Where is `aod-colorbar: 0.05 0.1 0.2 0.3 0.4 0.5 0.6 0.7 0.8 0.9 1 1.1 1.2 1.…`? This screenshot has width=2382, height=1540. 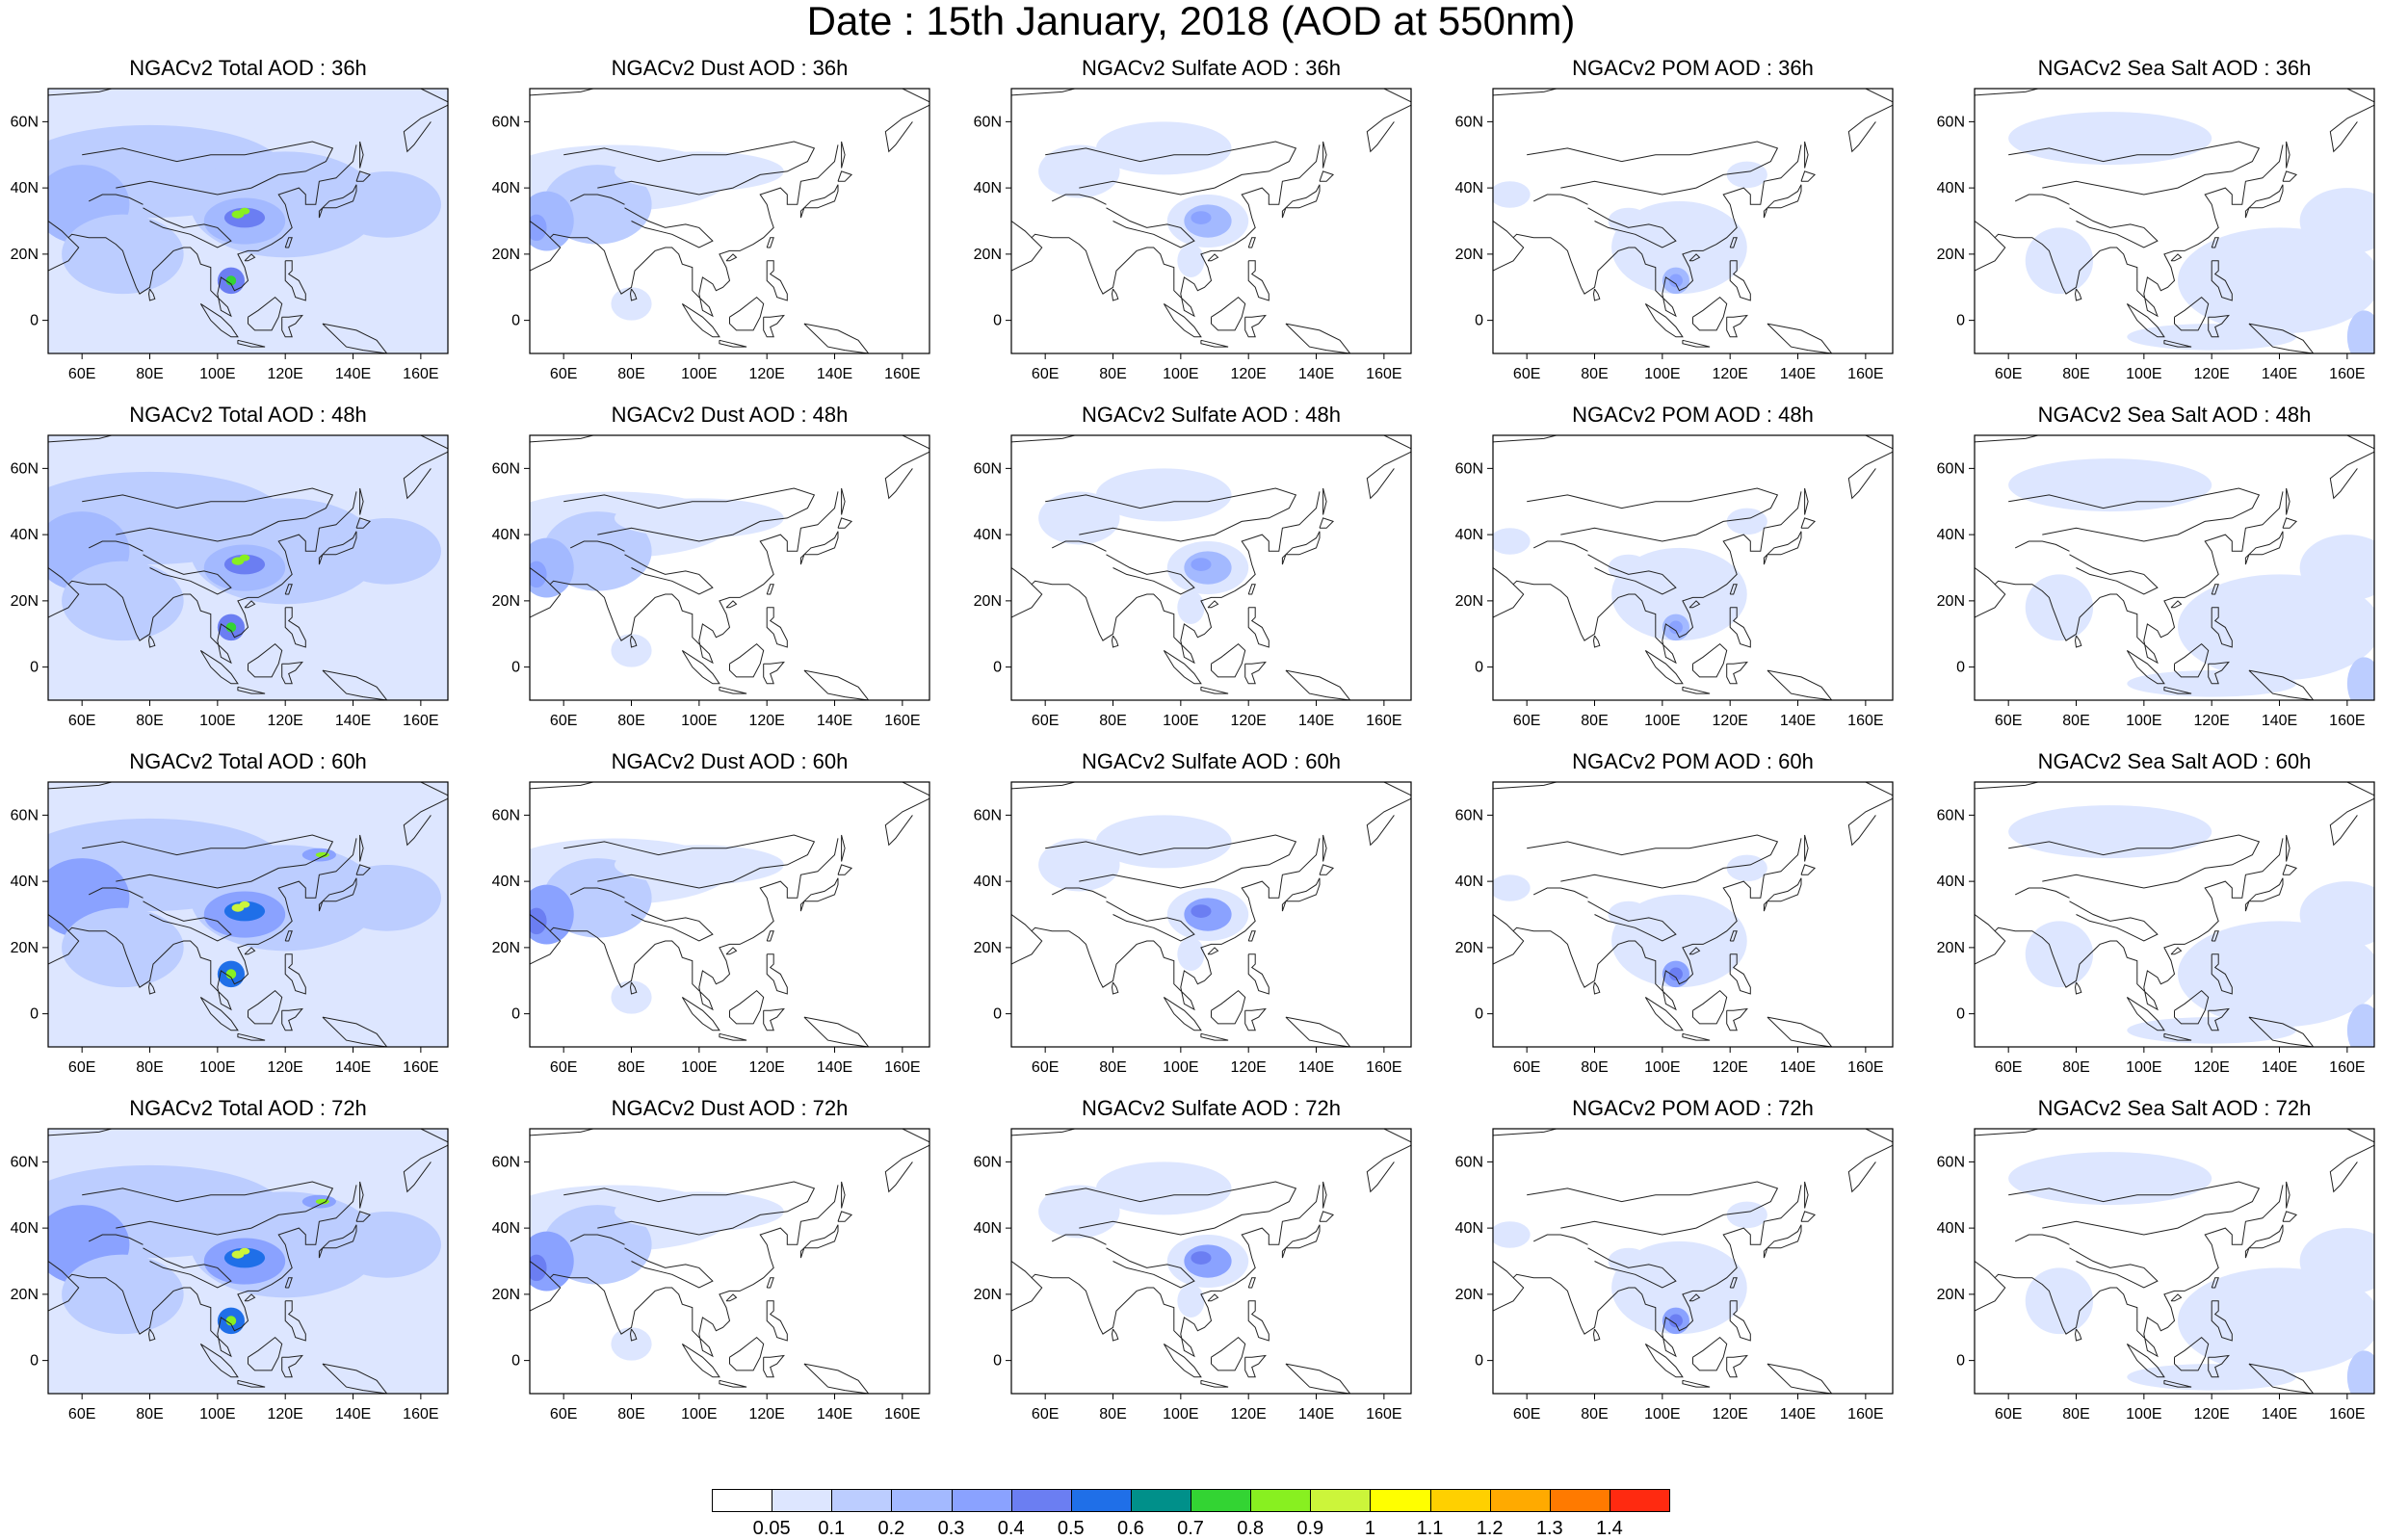 aod-colorbar: 0.05 0.1 0.2 0.3 0.4 0.5 0.6 0.7 0.8 0.9 1 1.1 1.2 1.… is located at coordinates (1191, 1514).